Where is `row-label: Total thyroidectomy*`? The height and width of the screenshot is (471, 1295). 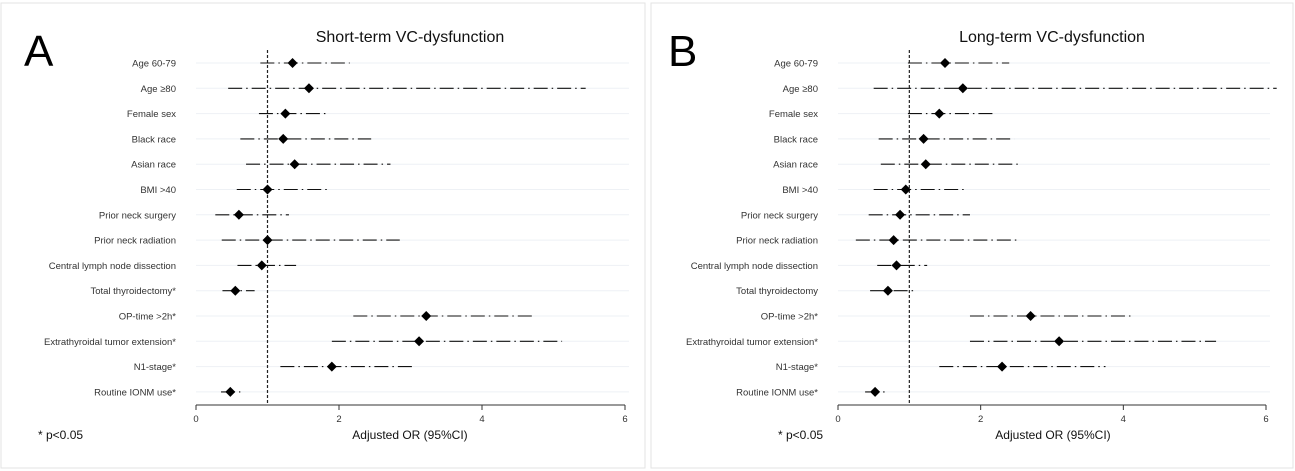
row-label: Total thyroidectomy* is located at coordinates (133, 291).